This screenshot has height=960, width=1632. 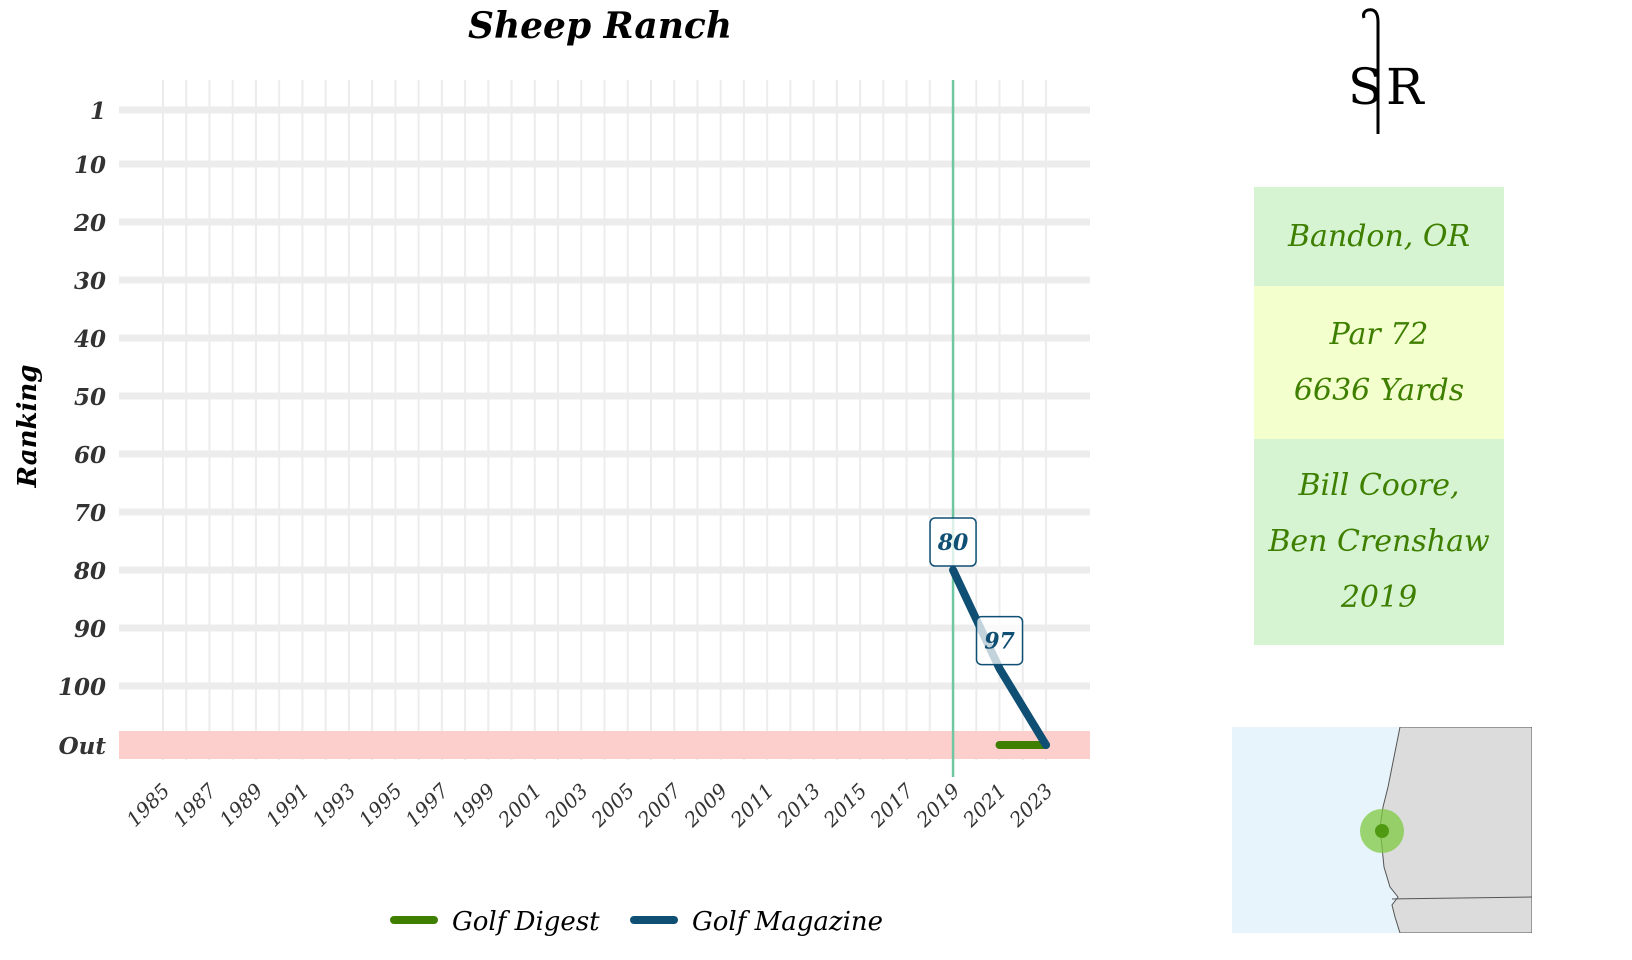 What do you see at coordinates (90, 397) in the screenshot?
I see `y-tick-label: 50` at bounding box center [90, 397].